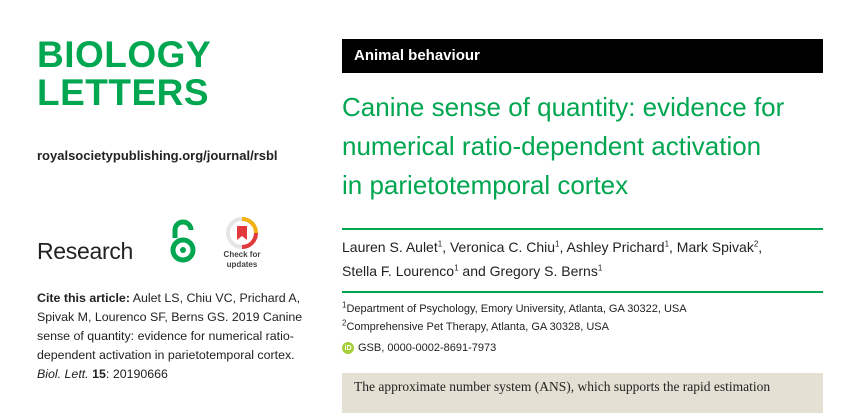 Image resolution: width=867 pixels, height=413 pixels. What do you see at coordinates (390, 247) in the screenshot?
I see `author-name: Lauren S. Aulet` at bounding box center [390, 247].